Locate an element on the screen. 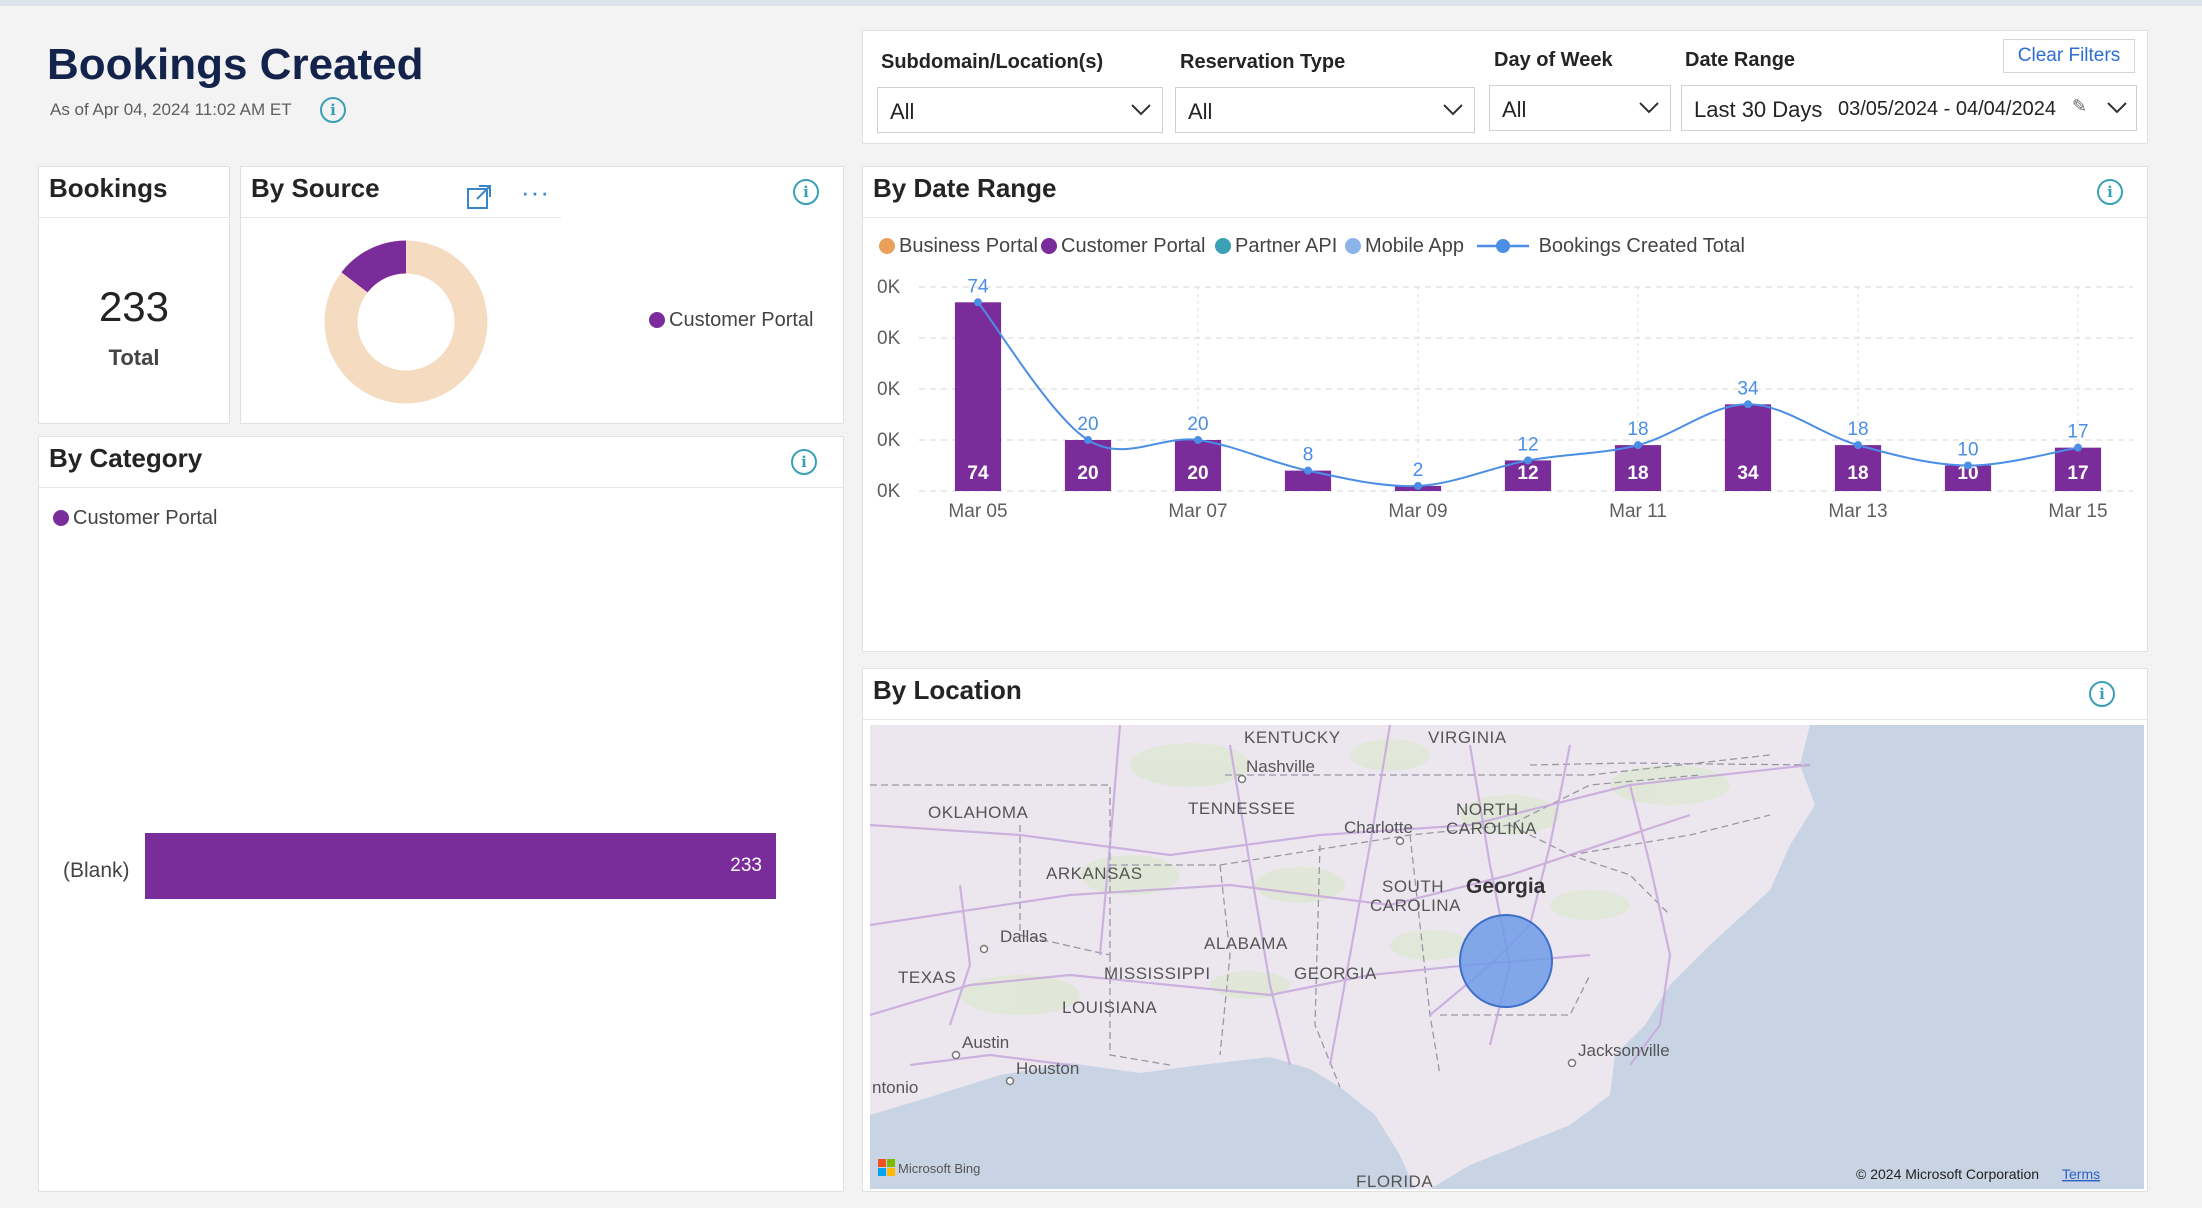 The height and width of the screenshot is (1208, 2202). map-city-label: Austin is located at coordinates (985, 1042).